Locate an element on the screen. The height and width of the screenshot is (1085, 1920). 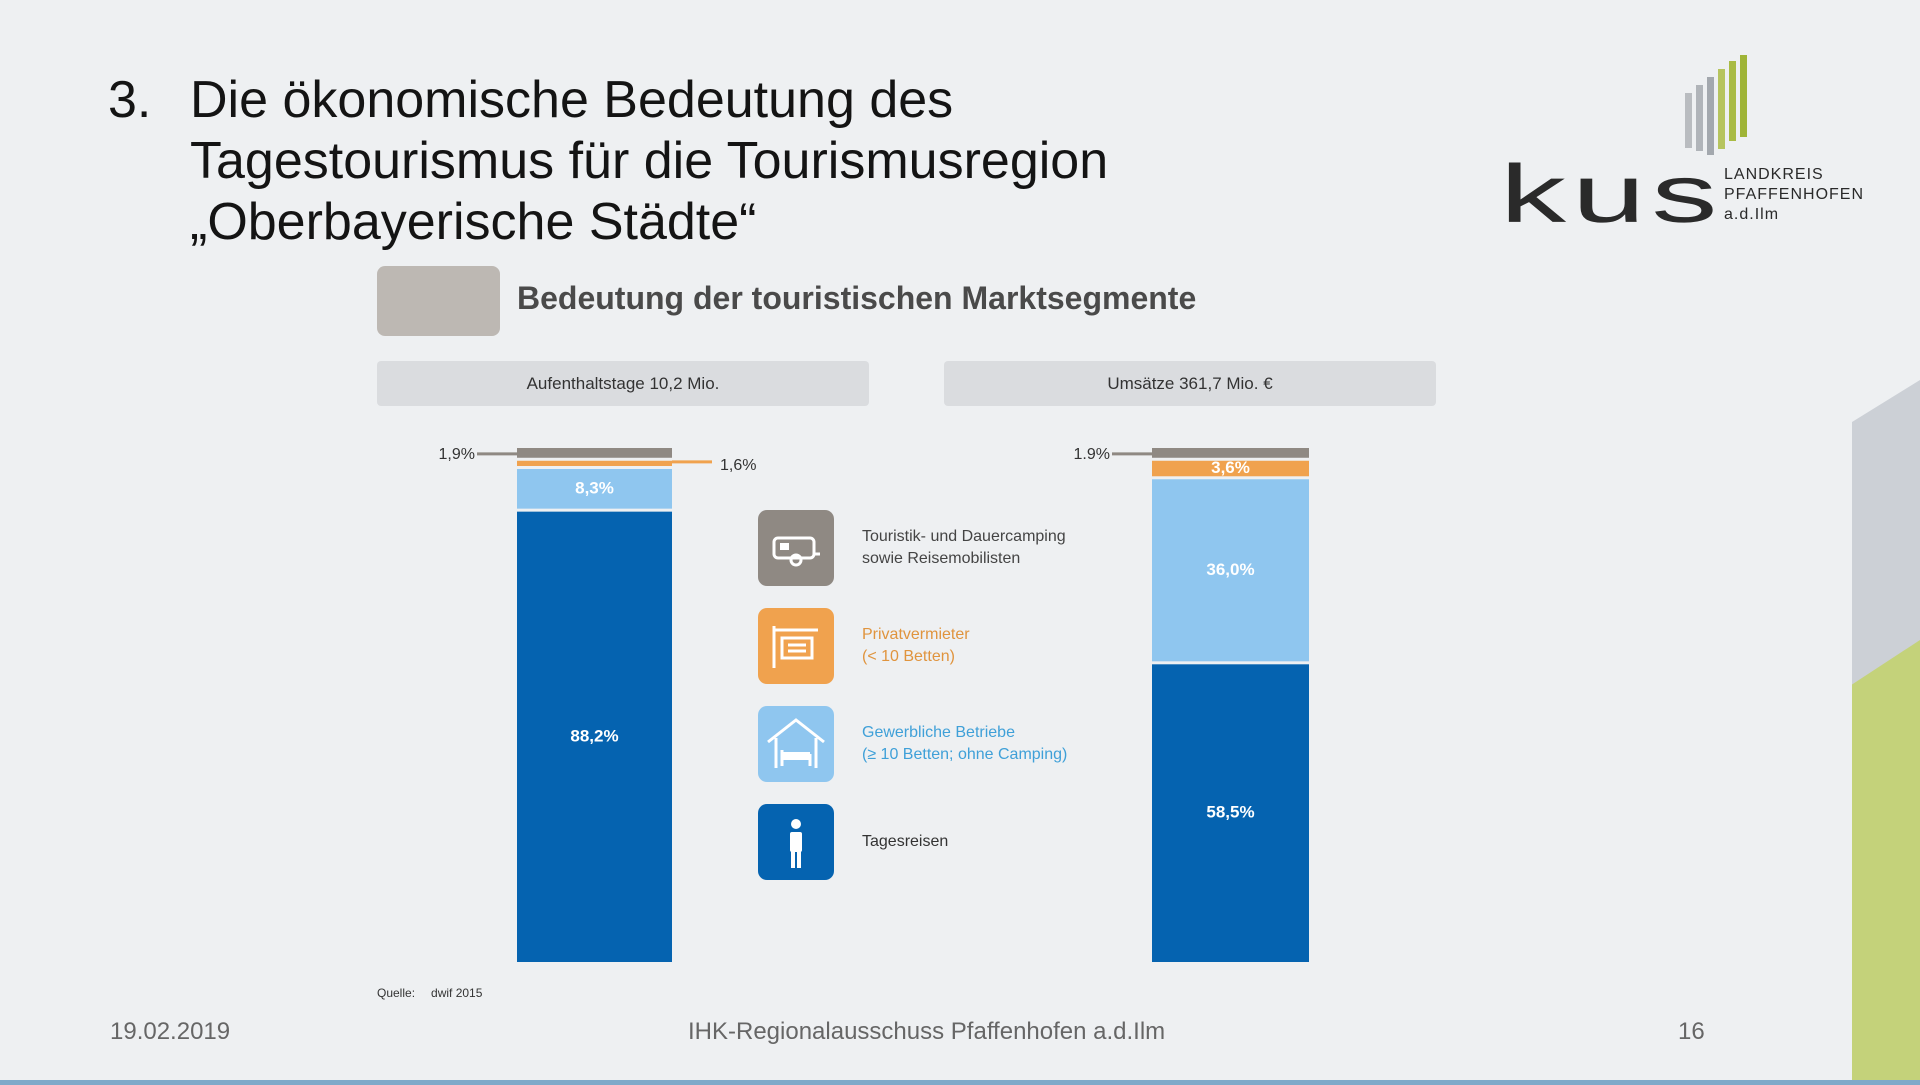
legend-swatch-private is located at coordinates (796, 646).